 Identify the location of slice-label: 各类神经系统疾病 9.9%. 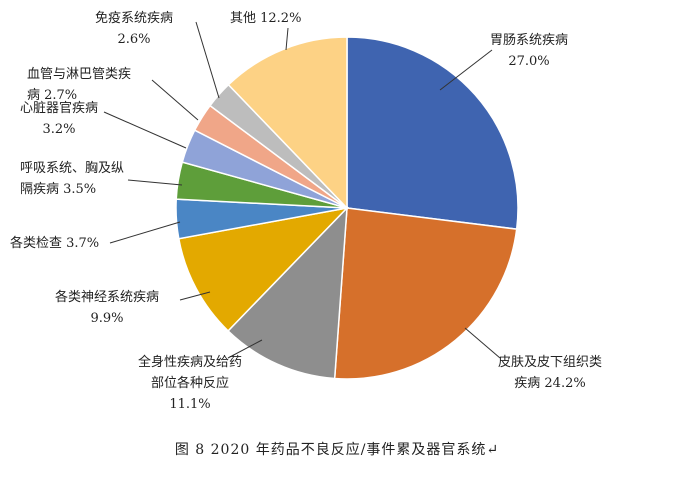
(107, 308).